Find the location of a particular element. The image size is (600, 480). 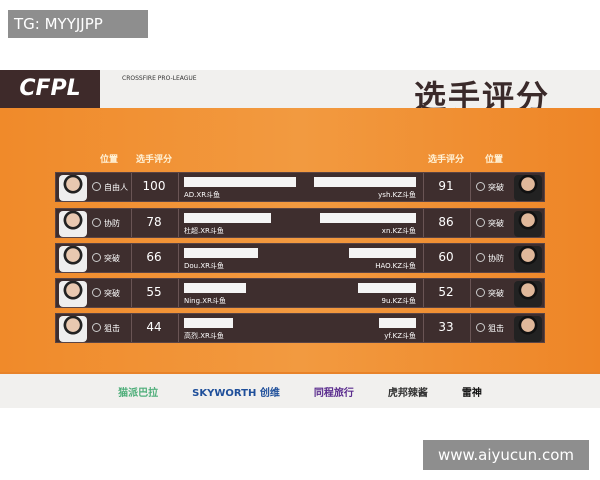

left-position: 协防 is located at coordinates (106, 223).